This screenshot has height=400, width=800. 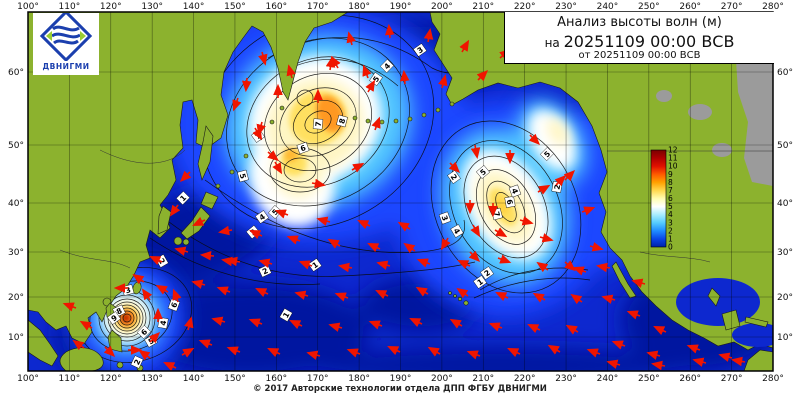 I want to click on svg-text: 10°, so click(x=785, y=338).